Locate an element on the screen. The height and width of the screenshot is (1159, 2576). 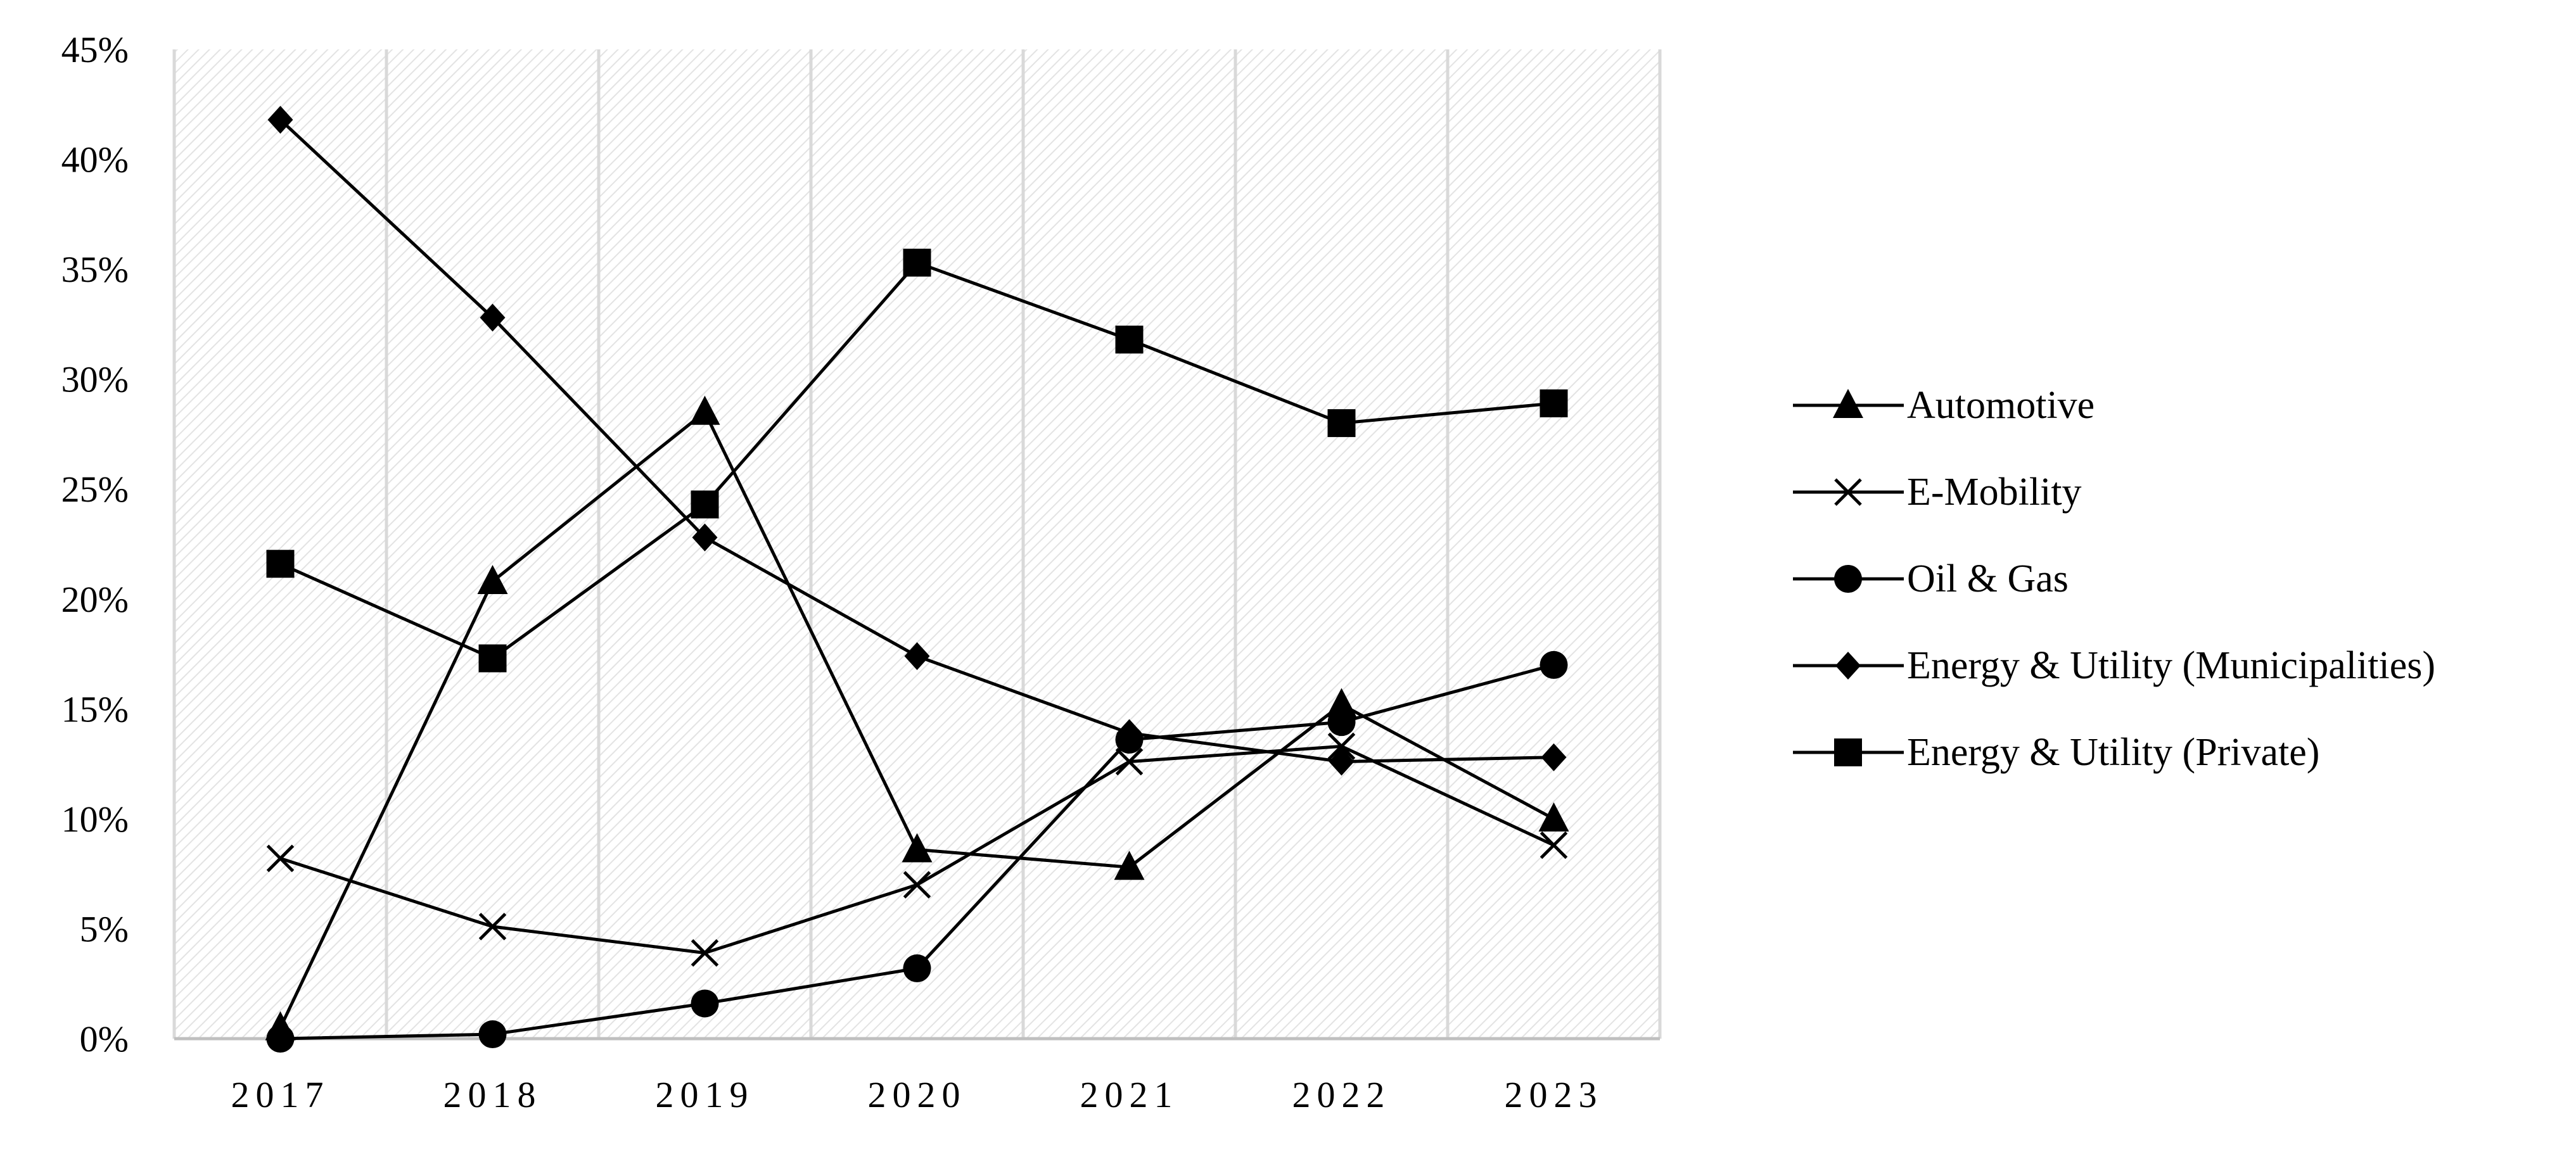
legend-item-oil-and-gas: Oil & Gas is located at coordinates (1931, 578).